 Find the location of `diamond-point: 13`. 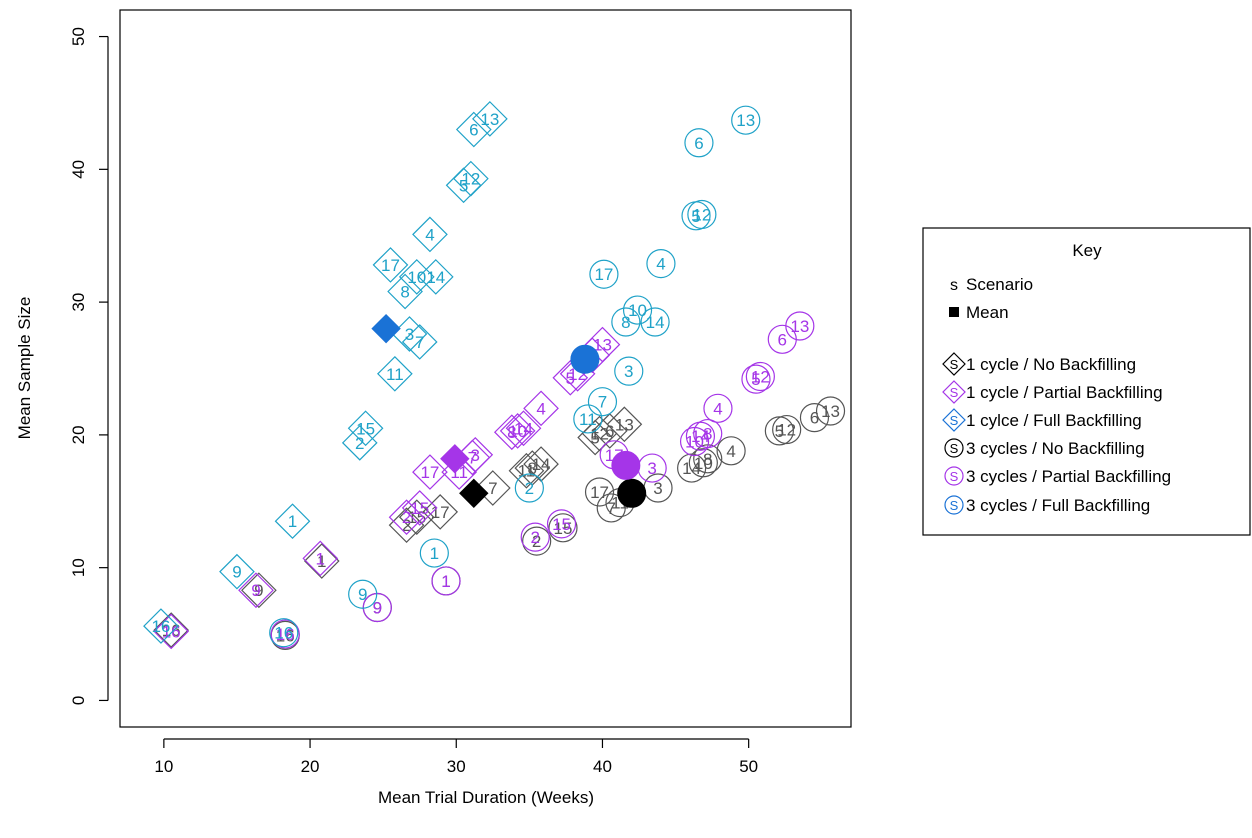

diamond-point: 13 is located at coordinates (490, 119).